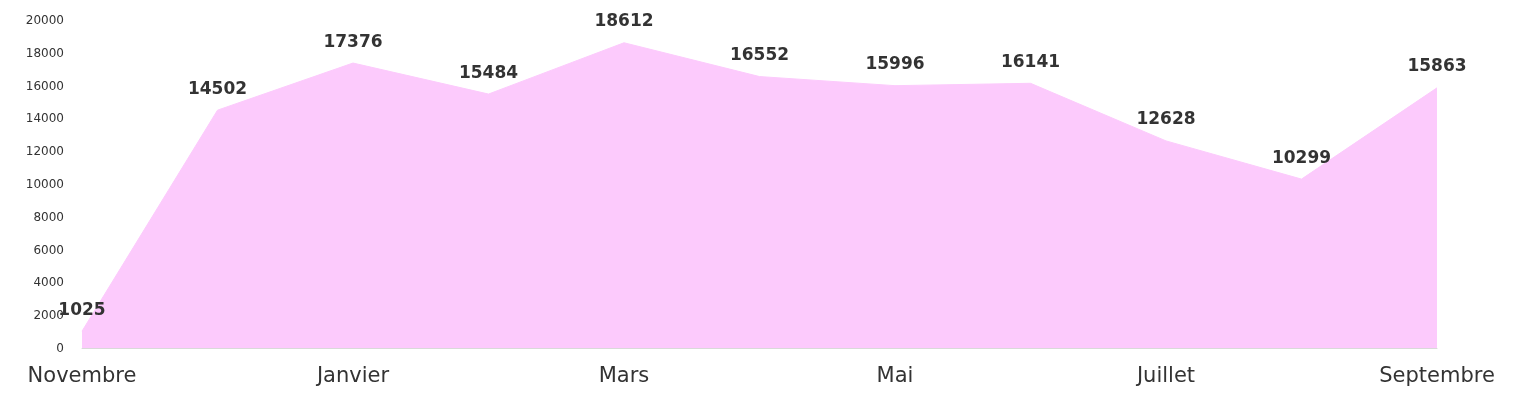 Image resolution: width=1520 pixels, height=400 pixels. What do you see at coordinates (48, 282) in the screenshot?
I see `y-tick-label: 4000` at bounding box center [48, 282].